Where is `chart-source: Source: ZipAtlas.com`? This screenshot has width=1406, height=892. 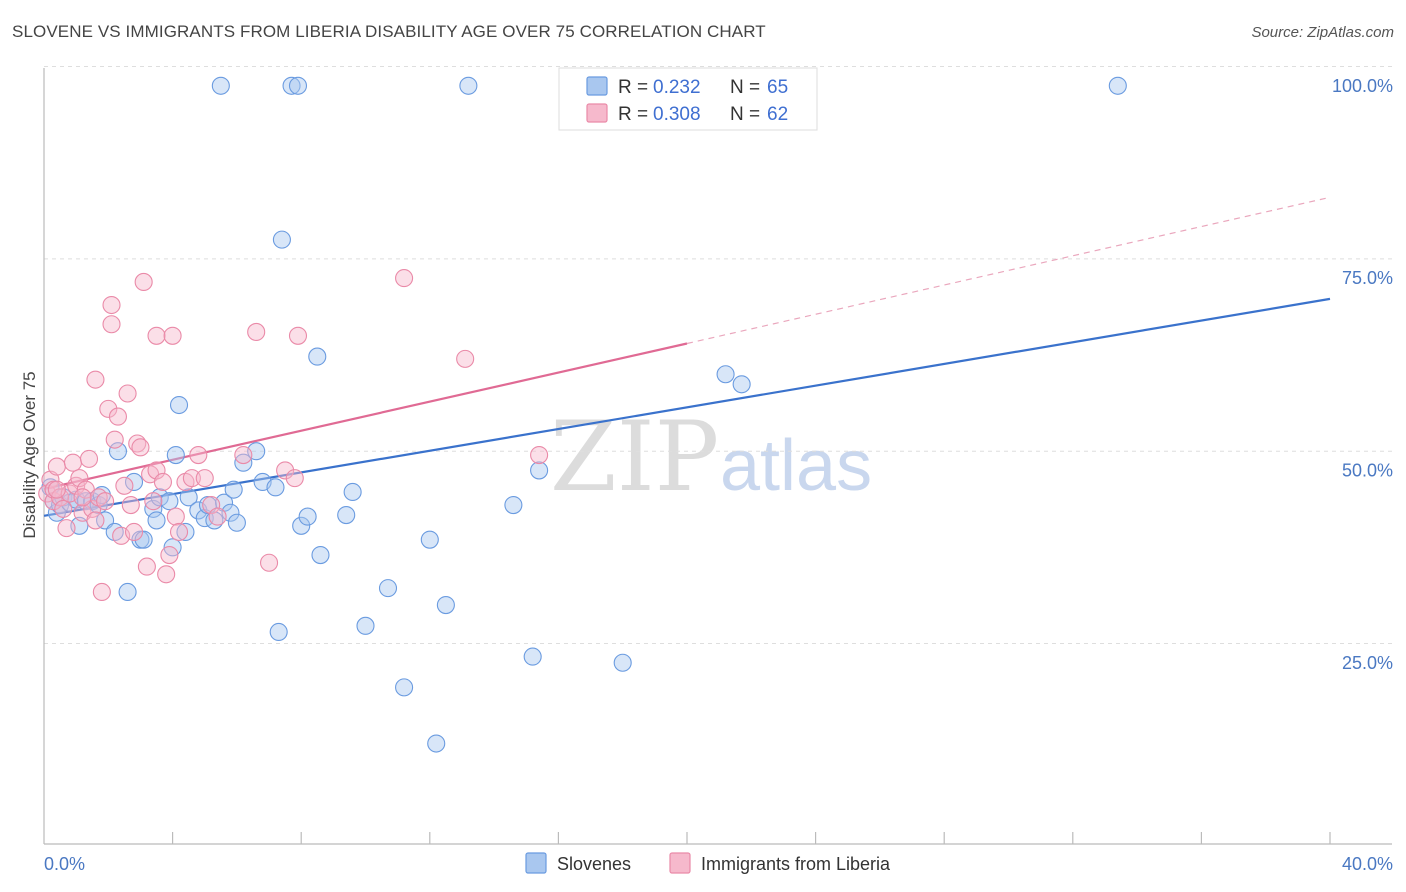 chart-source: Source: ZipAtlas.com is located at coordinates (1322, 32).